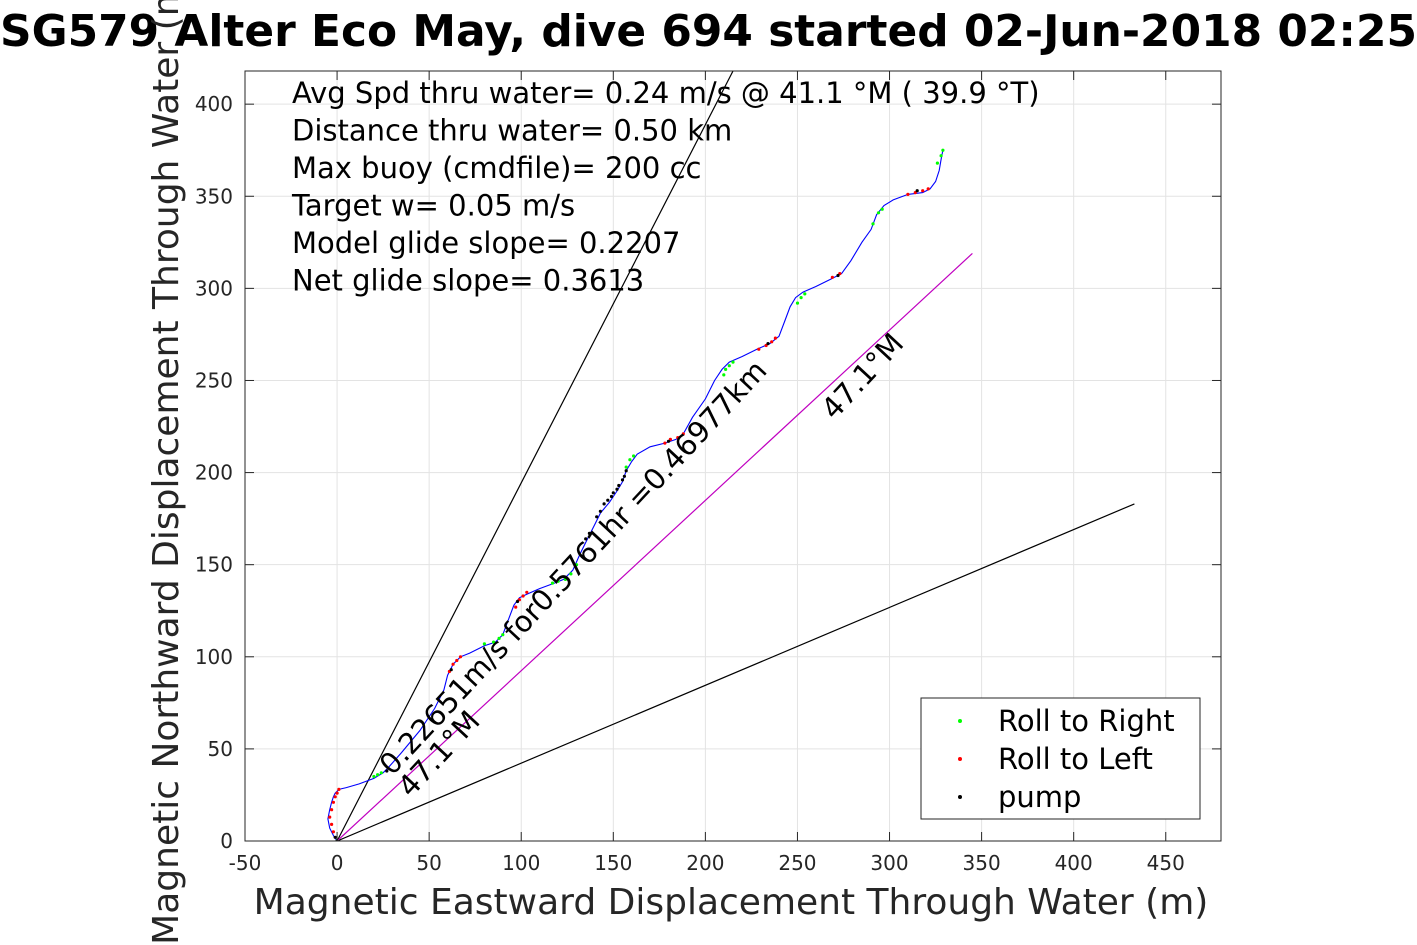 The height and width of the screenshot is (945, 1417). What do you see at coordinates (705, 863) in the screenshot?
I see `x-tick-label: 200` at bounding box center [705, 863].